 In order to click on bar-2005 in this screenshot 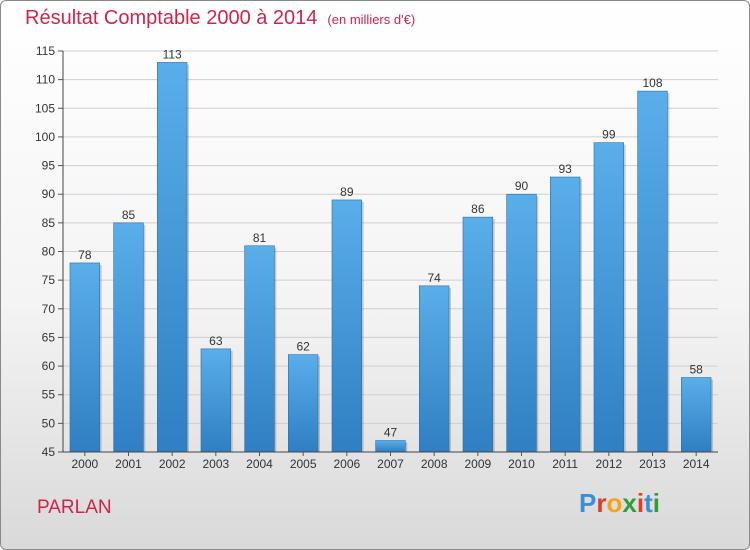, I will do `click(303, 403)`.